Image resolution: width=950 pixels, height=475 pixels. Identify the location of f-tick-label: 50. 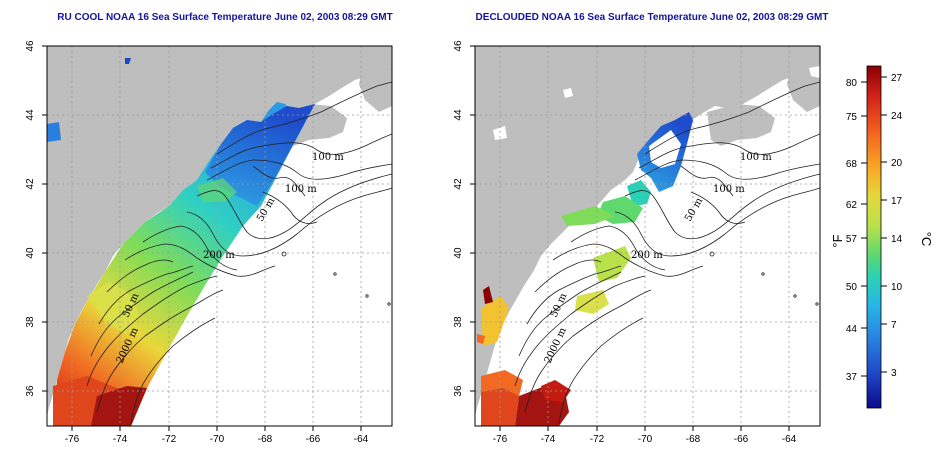
(852, 287).